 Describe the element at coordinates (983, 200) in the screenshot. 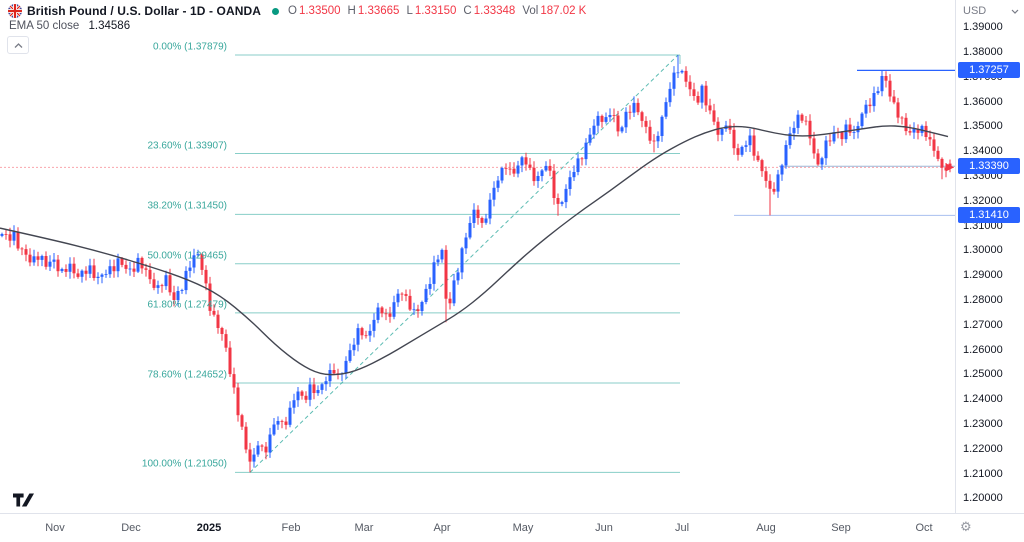

I see `price-tick-label: 1.32000` at that location.